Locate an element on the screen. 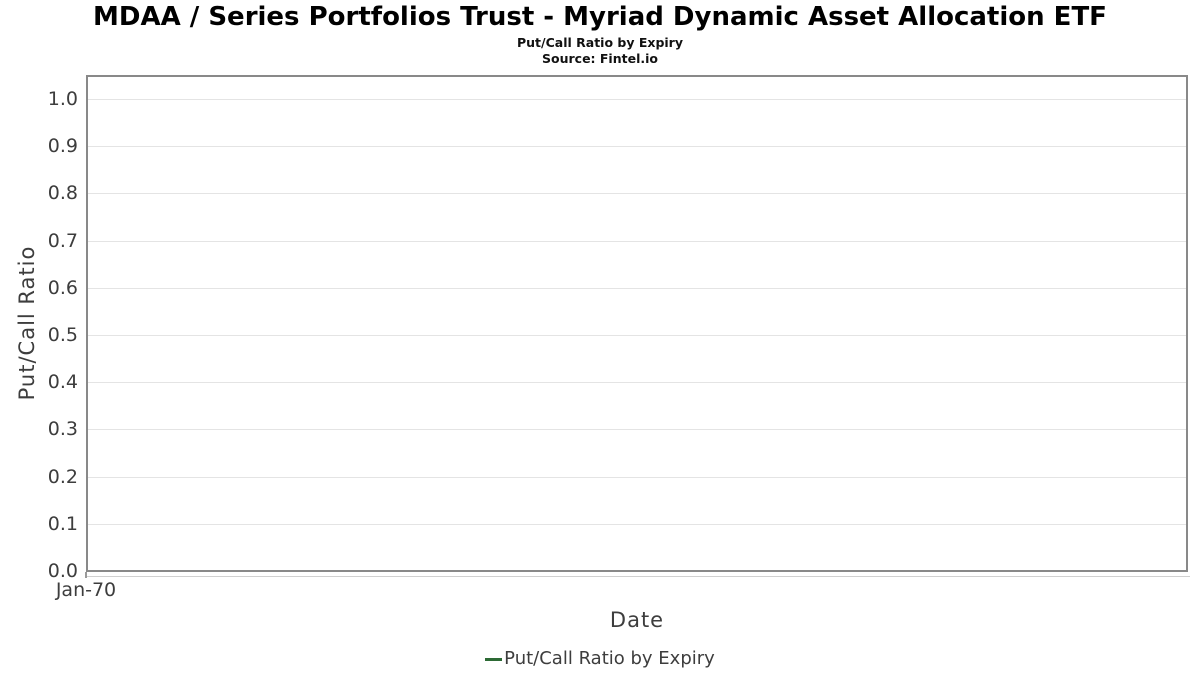  x-axis-tick-label: Jan-70 is located at coordinates (86, 590).